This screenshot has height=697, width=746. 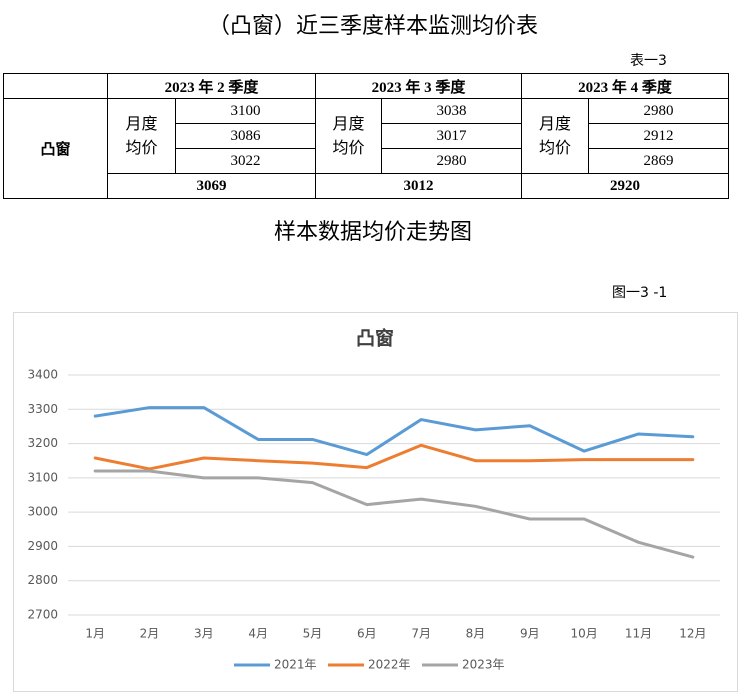 What do you see at coordinates (258, 634) in the screenshot?
I see `x-tick-label: 4月` at bounding box center [258, 634].